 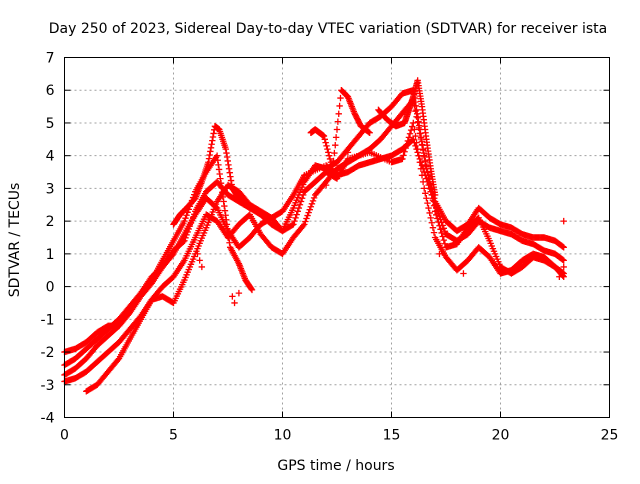 I want to click on x-tick-label: 25, so click(x=610, y=436).